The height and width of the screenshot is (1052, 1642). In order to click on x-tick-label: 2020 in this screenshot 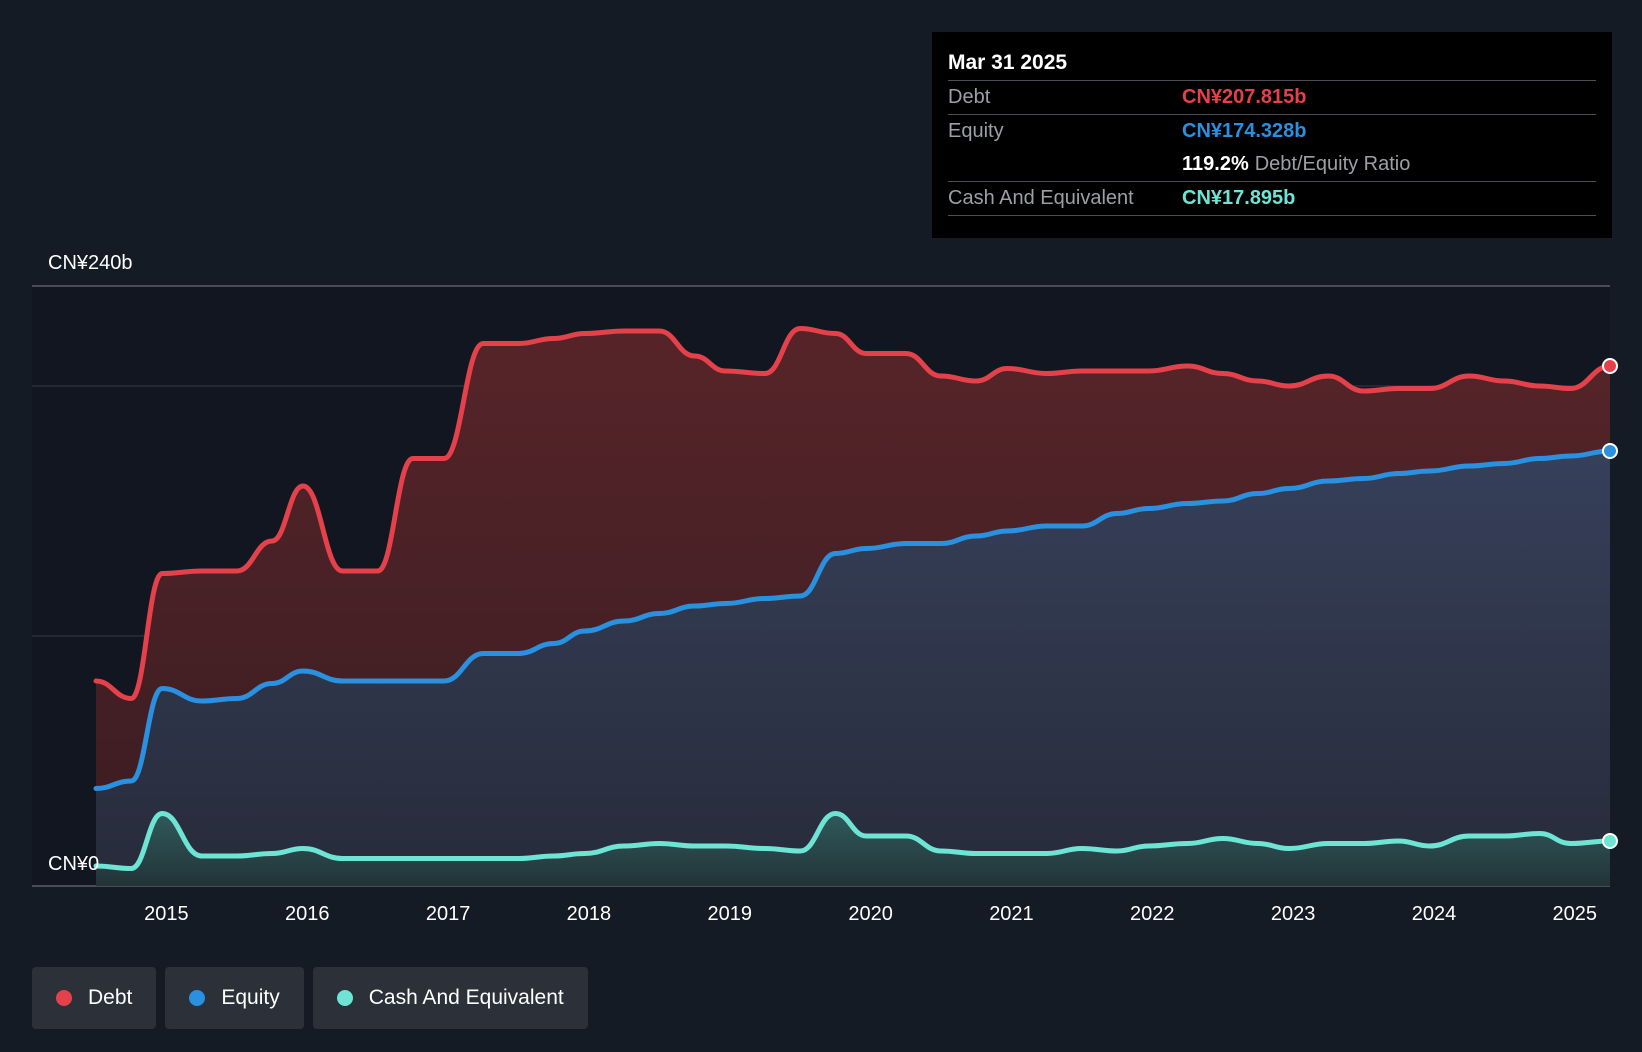, I will do `click(870, 914)`.